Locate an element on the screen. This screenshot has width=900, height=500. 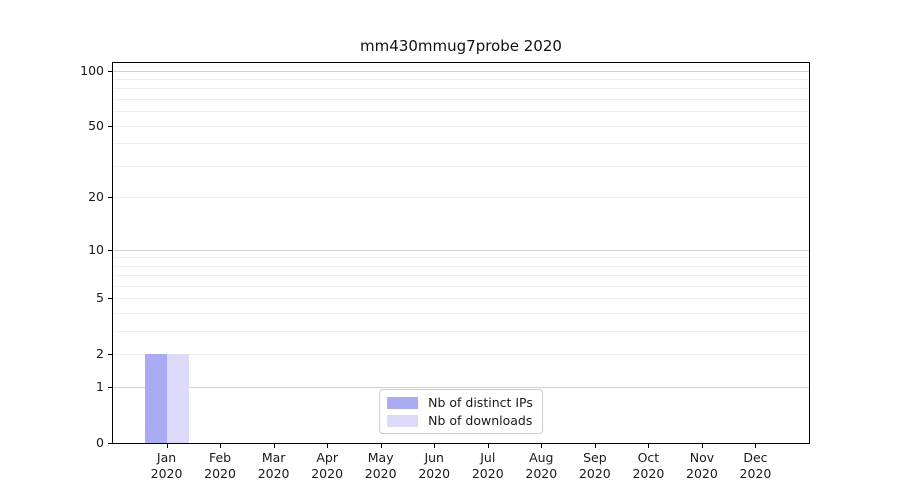
y-tick-label: 50 is located at coordinates (96, 125).